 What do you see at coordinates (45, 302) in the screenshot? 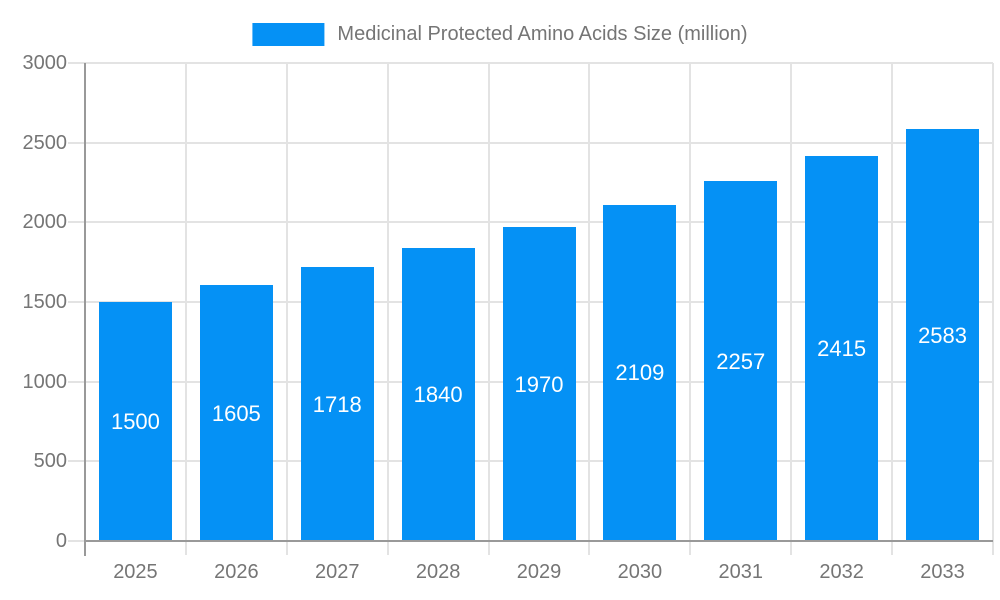
I see `y-axis-label: 1500` at bounding box center [45, 302].